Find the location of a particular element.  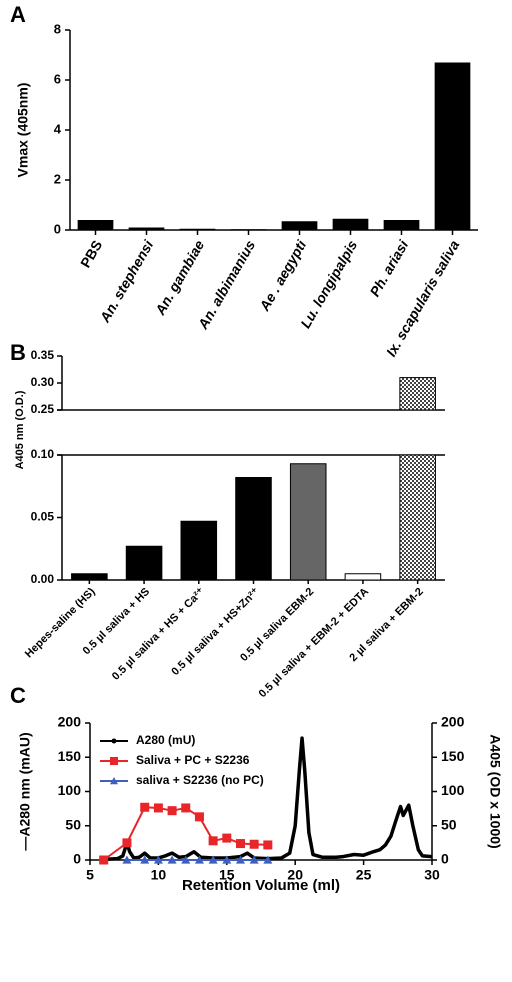

y2-tick-label: 50 is located at coordinates (449, 824).